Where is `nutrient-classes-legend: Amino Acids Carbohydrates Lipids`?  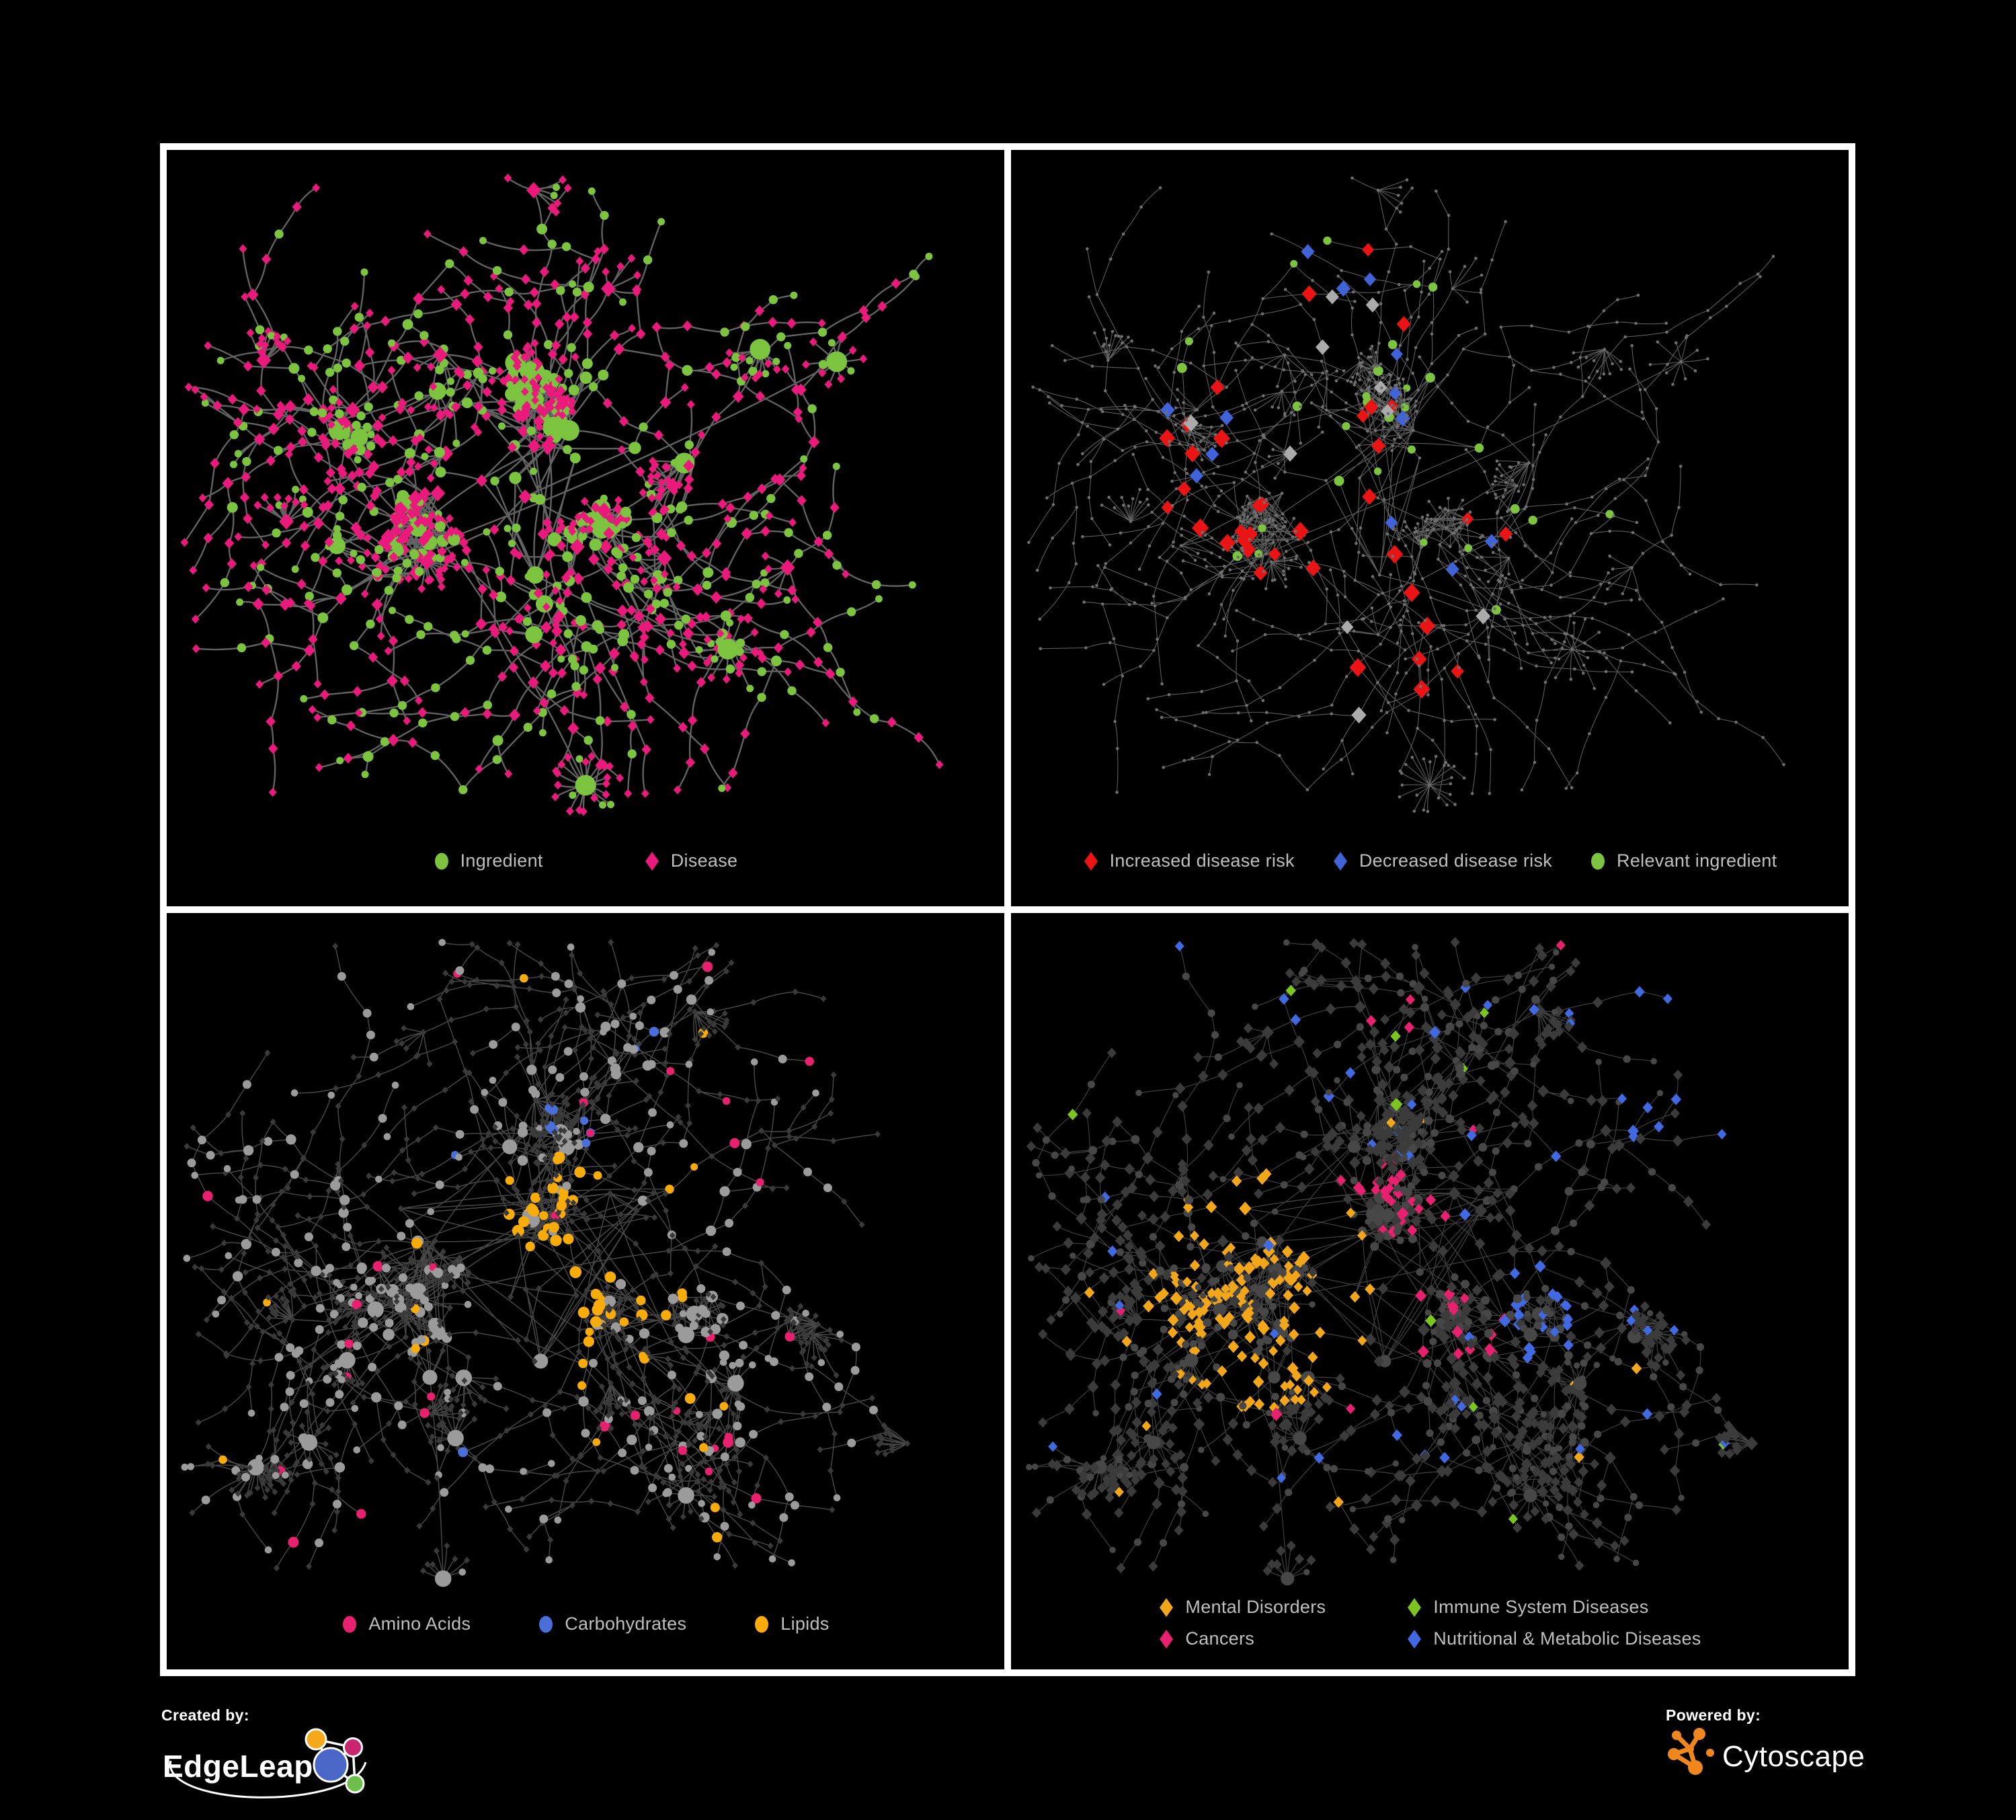 nutrient-classes-legend: Amino Acids Carbohydrates Lipids is located at coordinates (585, 1624).